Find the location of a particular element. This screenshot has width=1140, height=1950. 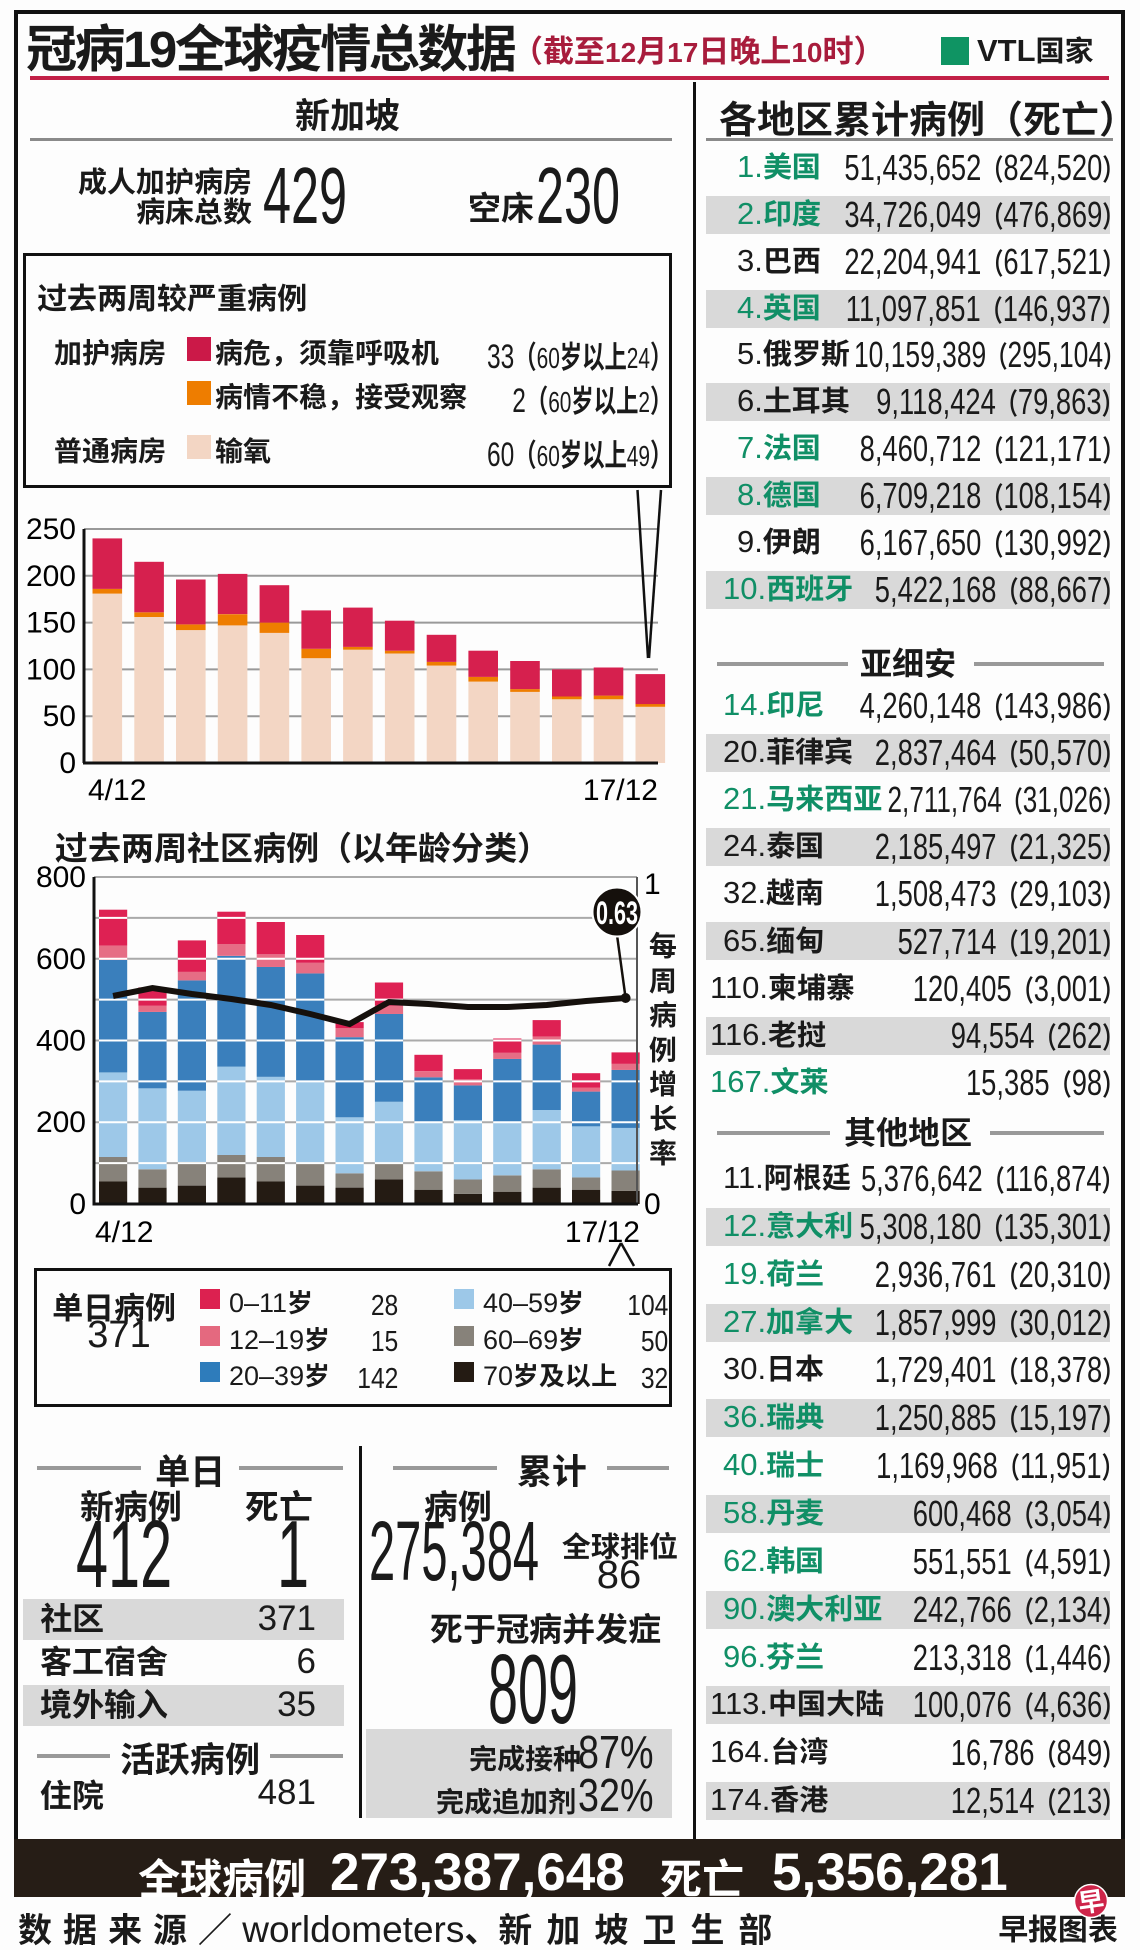

svg-text: 100 is located at coordinates (51, 669).